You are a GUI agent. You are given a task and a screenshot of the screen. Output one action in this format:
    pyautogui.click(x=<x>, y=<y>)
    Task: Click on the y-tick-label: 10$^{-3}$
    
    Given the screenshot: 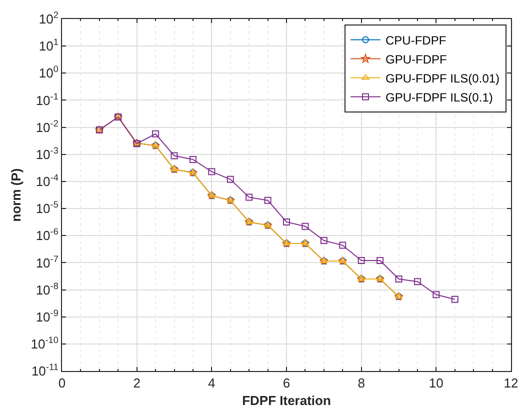 What is the action you would take?
    pyautogui.click(x=47, y=153)
    